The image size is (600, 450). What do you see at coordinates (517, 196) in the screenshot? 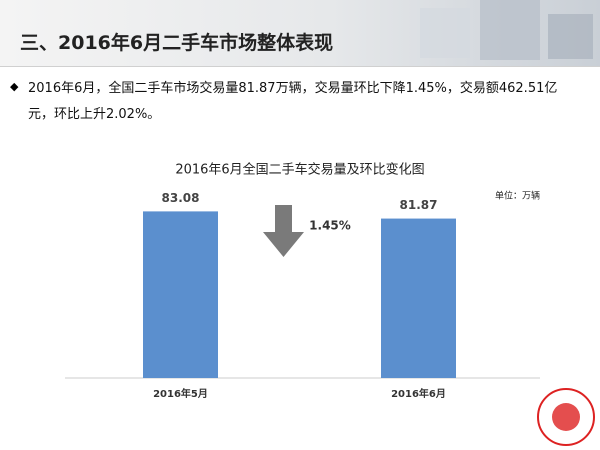
I see `unit-label: 单位：万辆` at bounding box center [517, 196].